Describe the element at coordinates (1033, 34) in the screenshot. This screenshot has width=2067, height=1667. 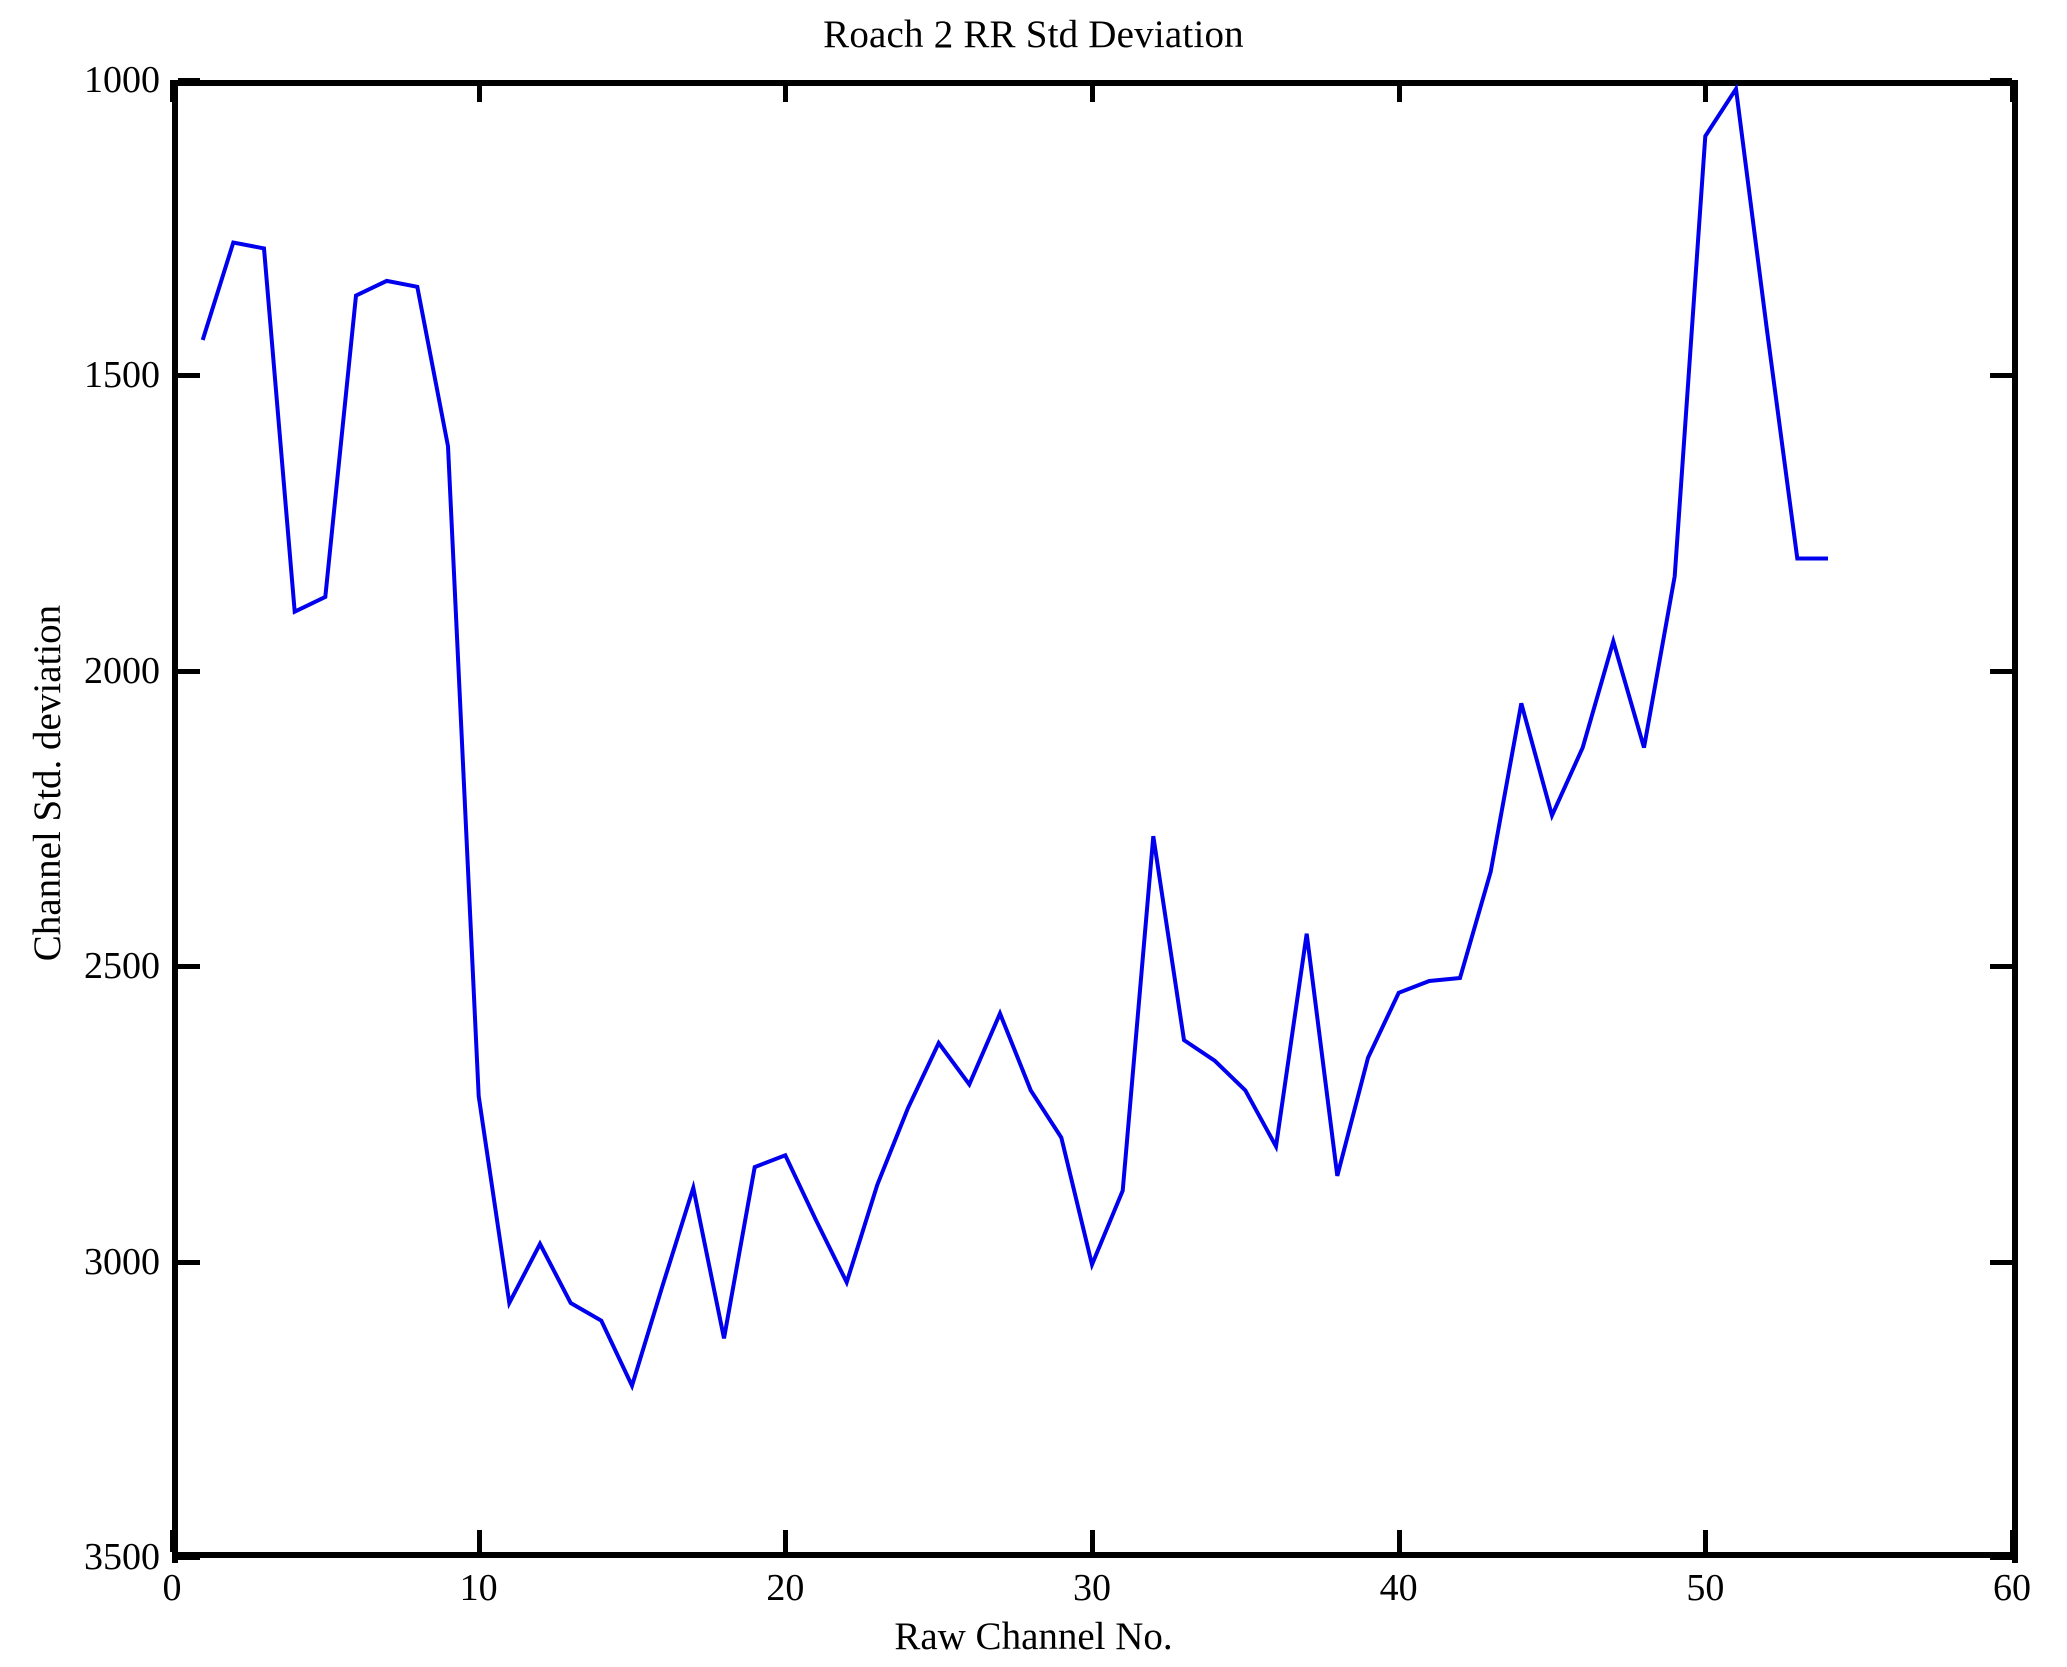
I see `chart-title: Roach 2 RR Std Deviation` at that location.